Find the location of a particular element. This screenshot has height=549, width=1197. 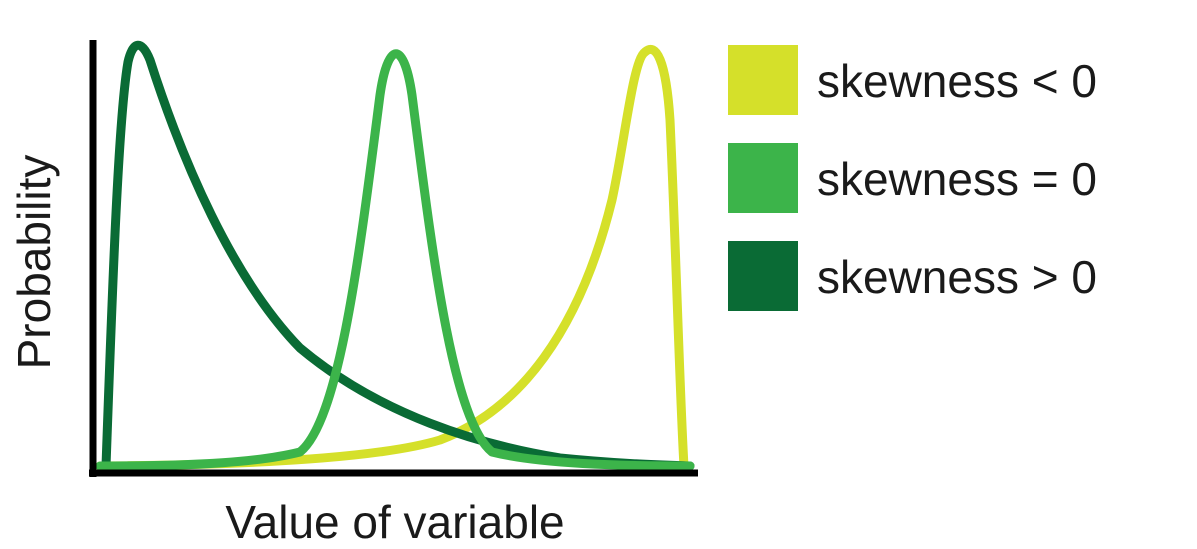

legend-swatch-skewness-positive is located at coordinates (763, 276).